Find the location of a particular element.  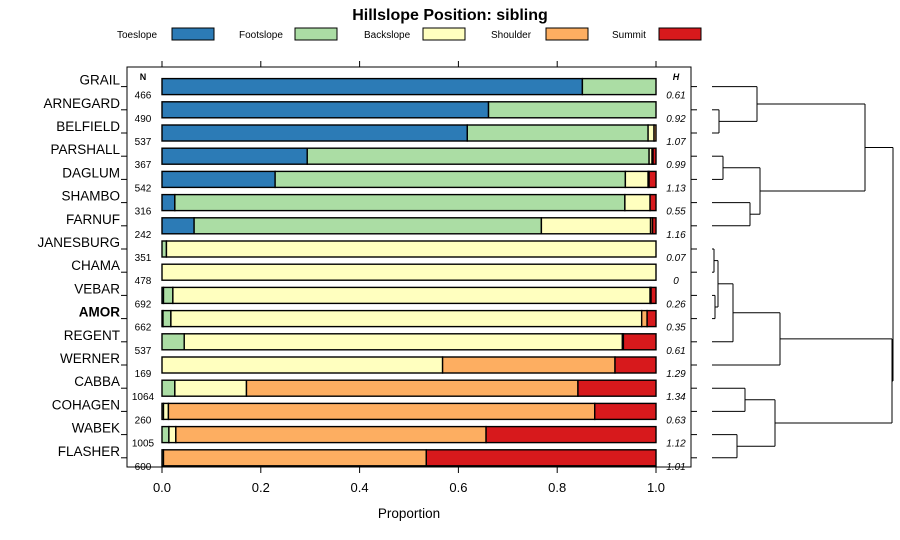

x-tick-label: 0.2 is located at coordinates (261, 487).